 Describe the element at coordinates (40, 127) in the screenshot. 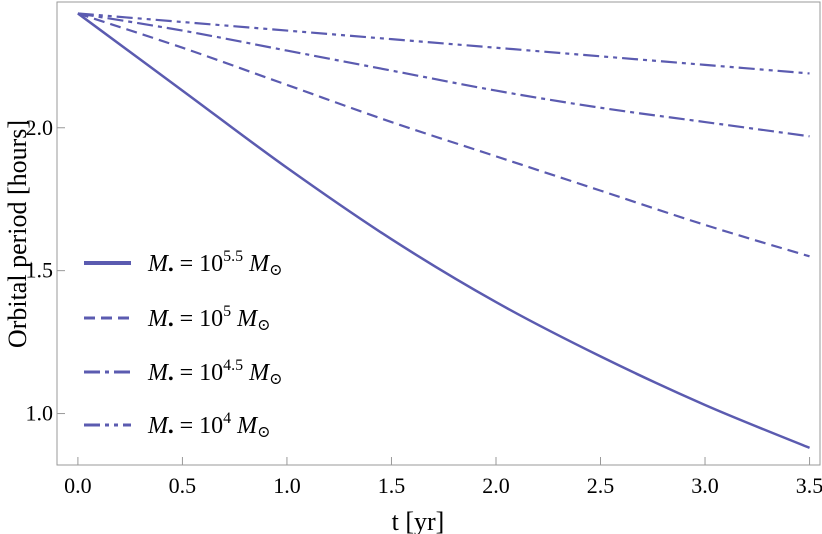

I see `y-tick-label: 2.0` at that location.